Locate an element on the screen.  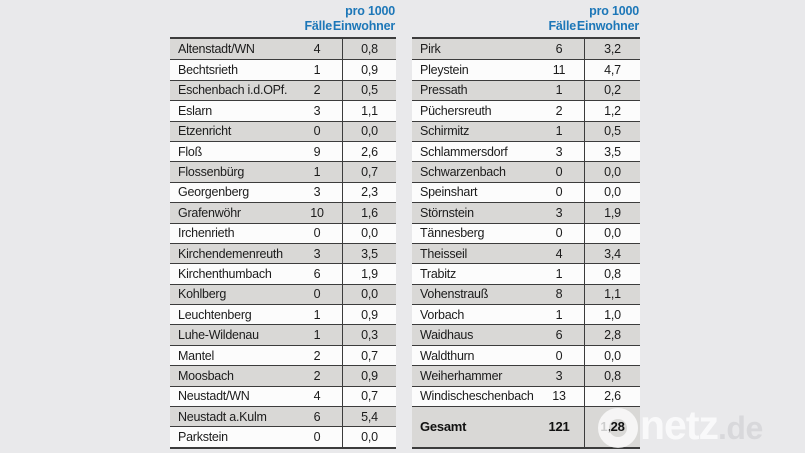
municipality-name: Kohlberg is located at coordinates (202, 294).